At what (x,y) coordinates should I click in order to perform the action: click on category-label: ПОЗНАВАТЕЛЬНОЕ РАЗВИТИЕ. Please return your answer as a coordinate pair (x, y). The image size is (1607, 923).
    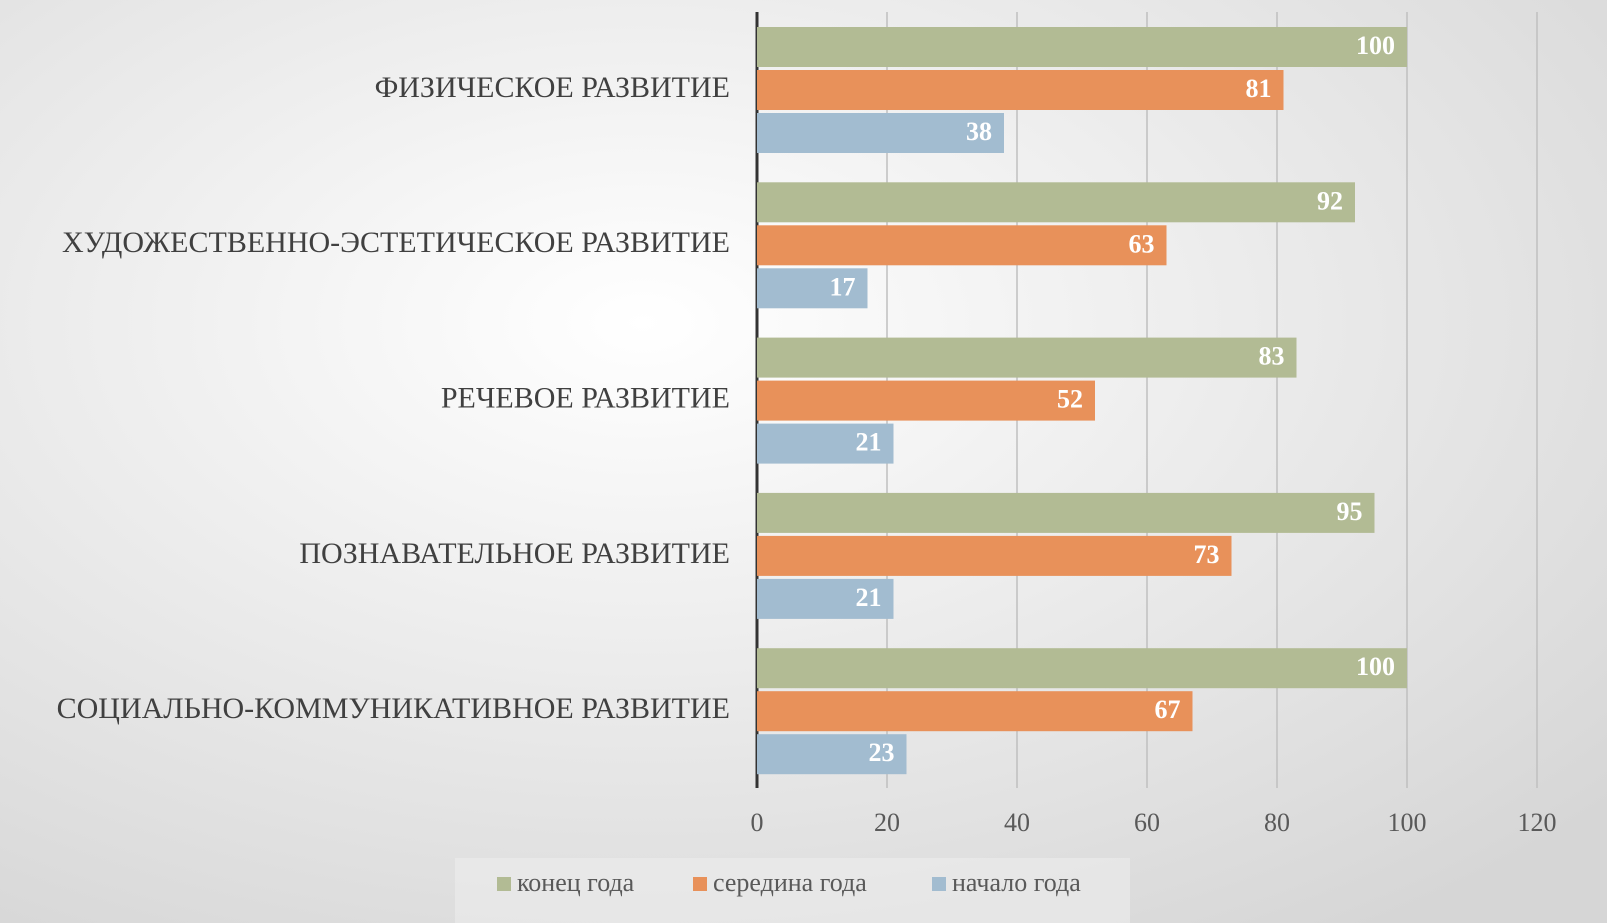
    Looking at the image, I should click on (514, 553).